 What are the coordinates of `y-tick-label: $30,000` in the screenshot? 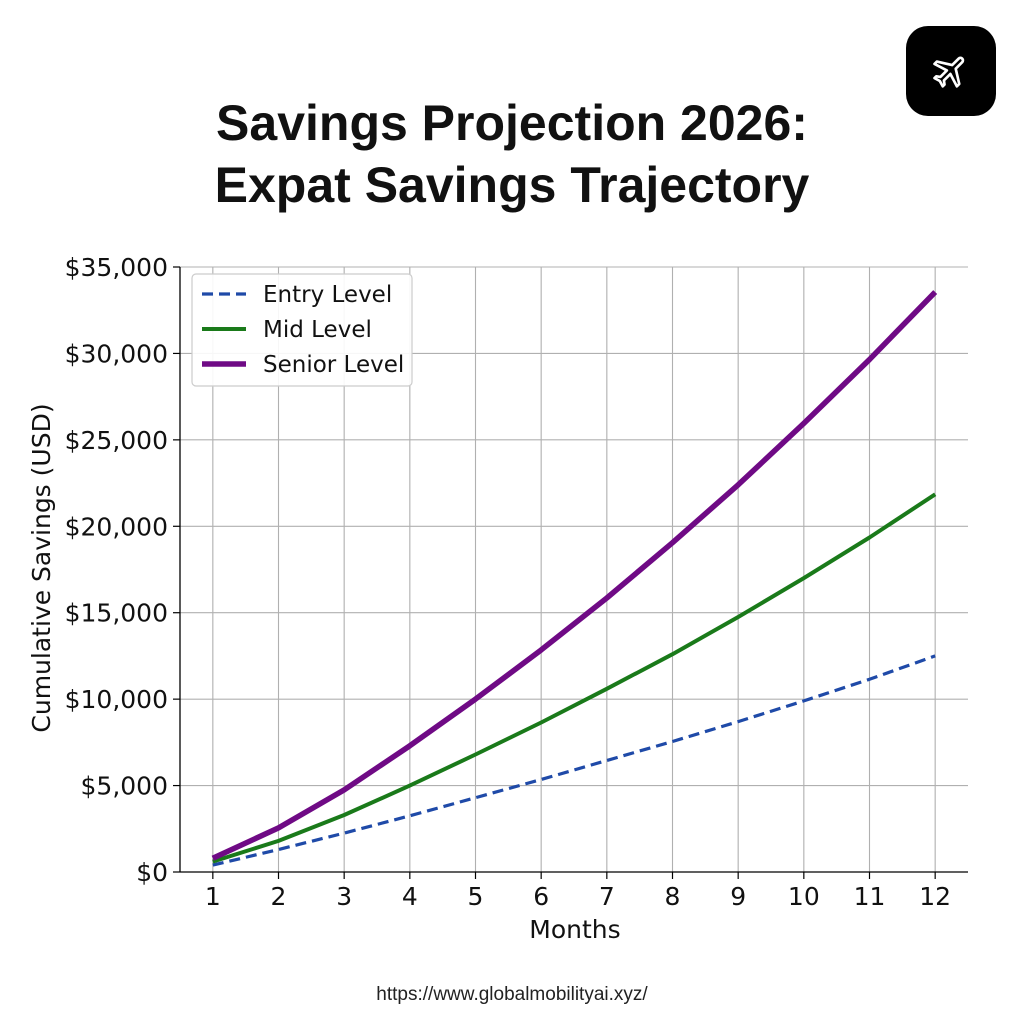 It's located at (116, 353).